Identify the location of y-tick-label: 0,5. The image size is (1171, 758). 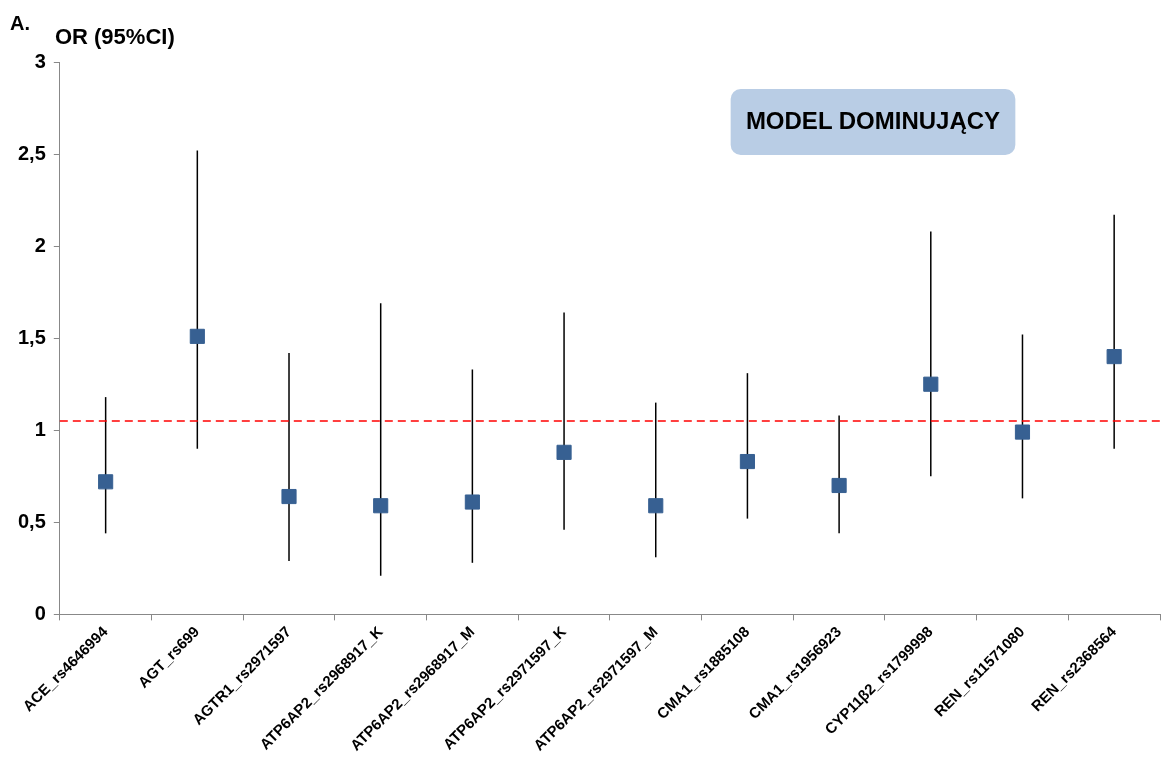
(31, 520).